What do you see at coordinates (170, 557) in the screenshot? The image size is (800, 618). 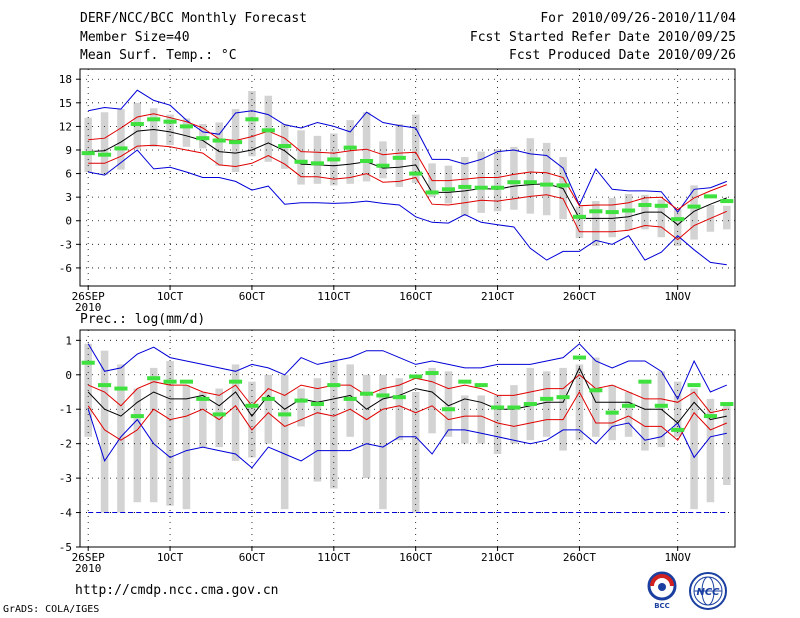 I see `prec-xtick-label: 1OCT` at bounding box center [170, 557].